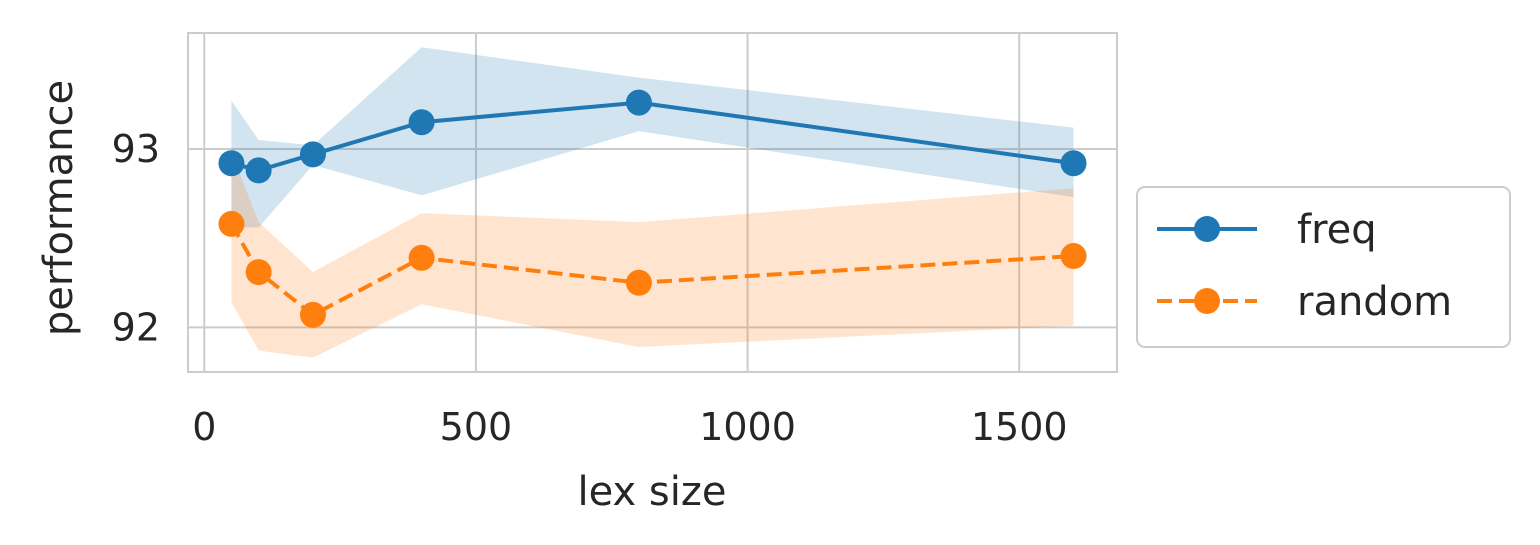  I want to click on y-tick-label: 92, so click(136, 327).